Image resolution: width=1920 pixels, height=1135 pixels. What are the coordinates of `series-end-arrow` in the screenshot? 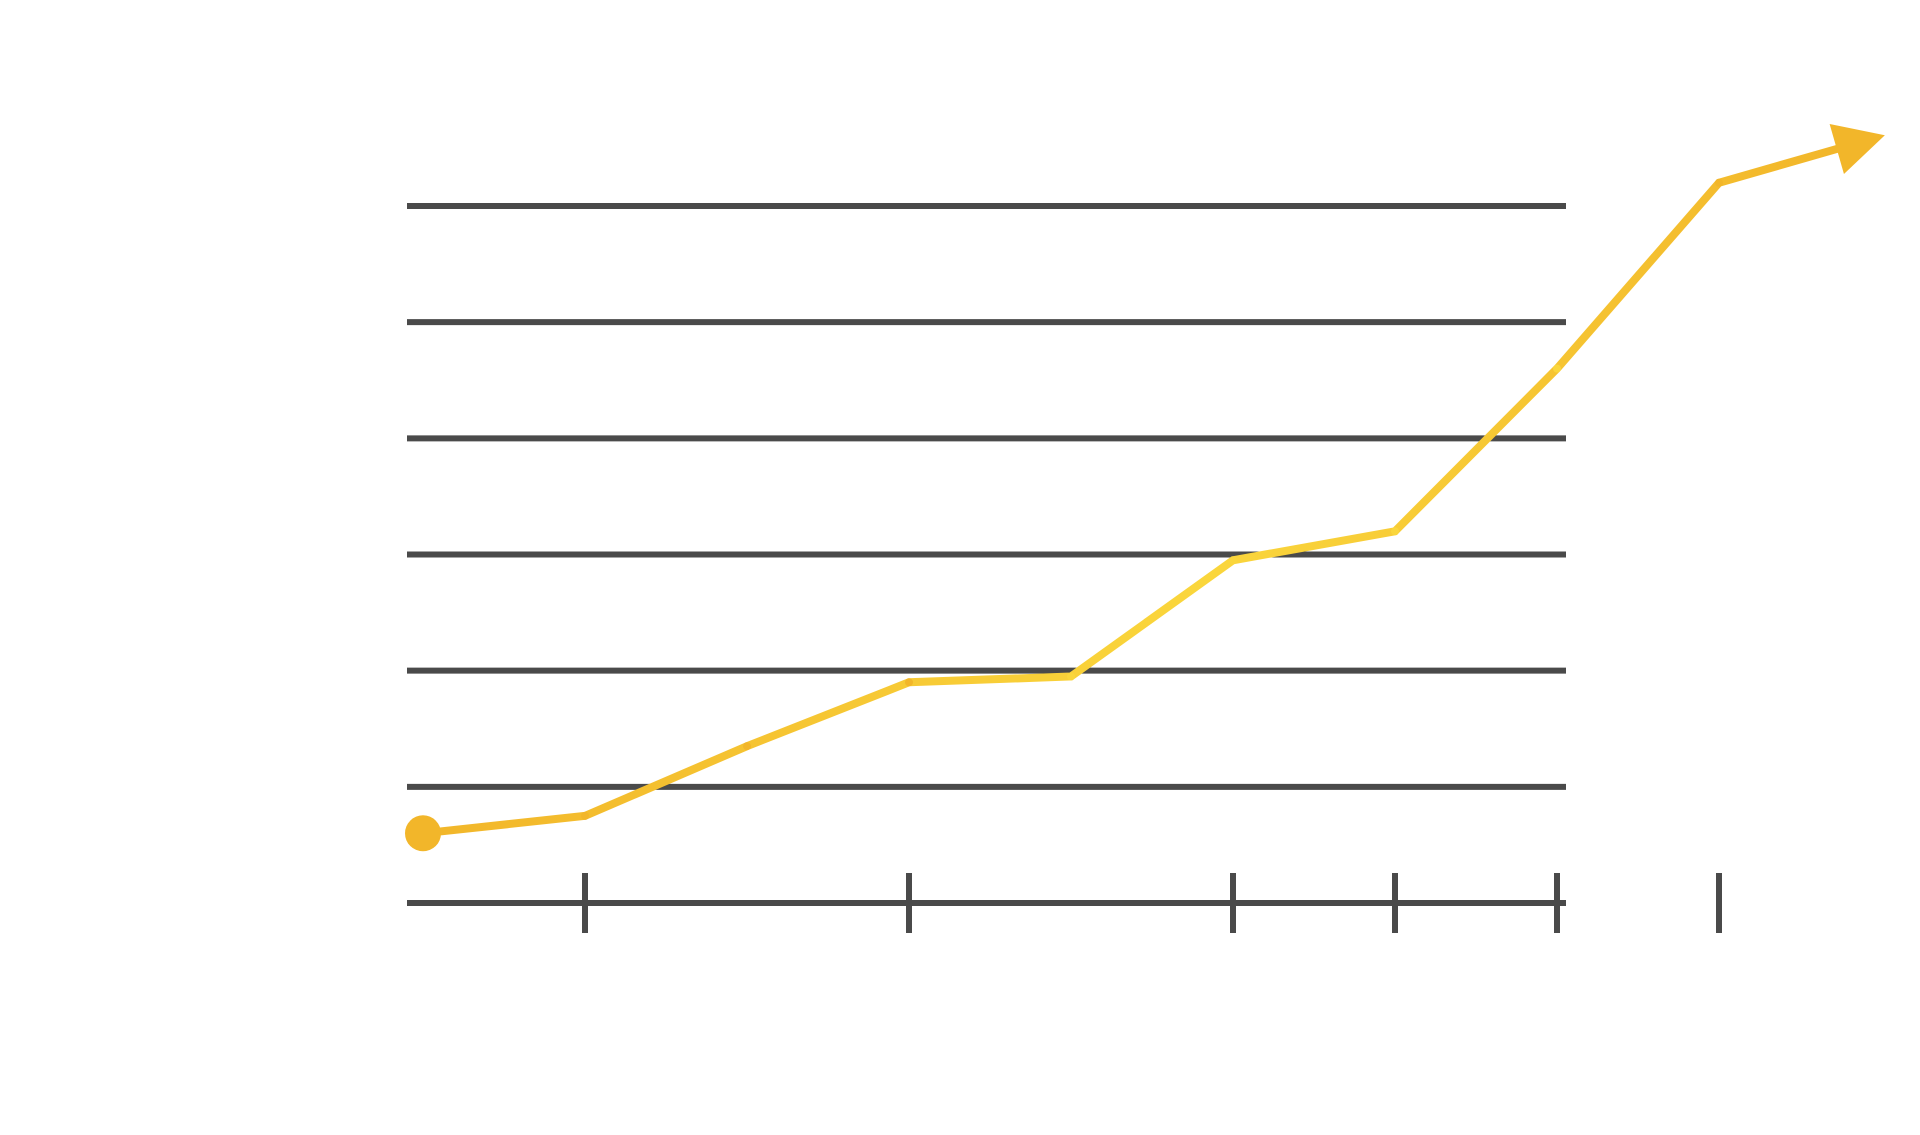 It's located at (1857, 148).